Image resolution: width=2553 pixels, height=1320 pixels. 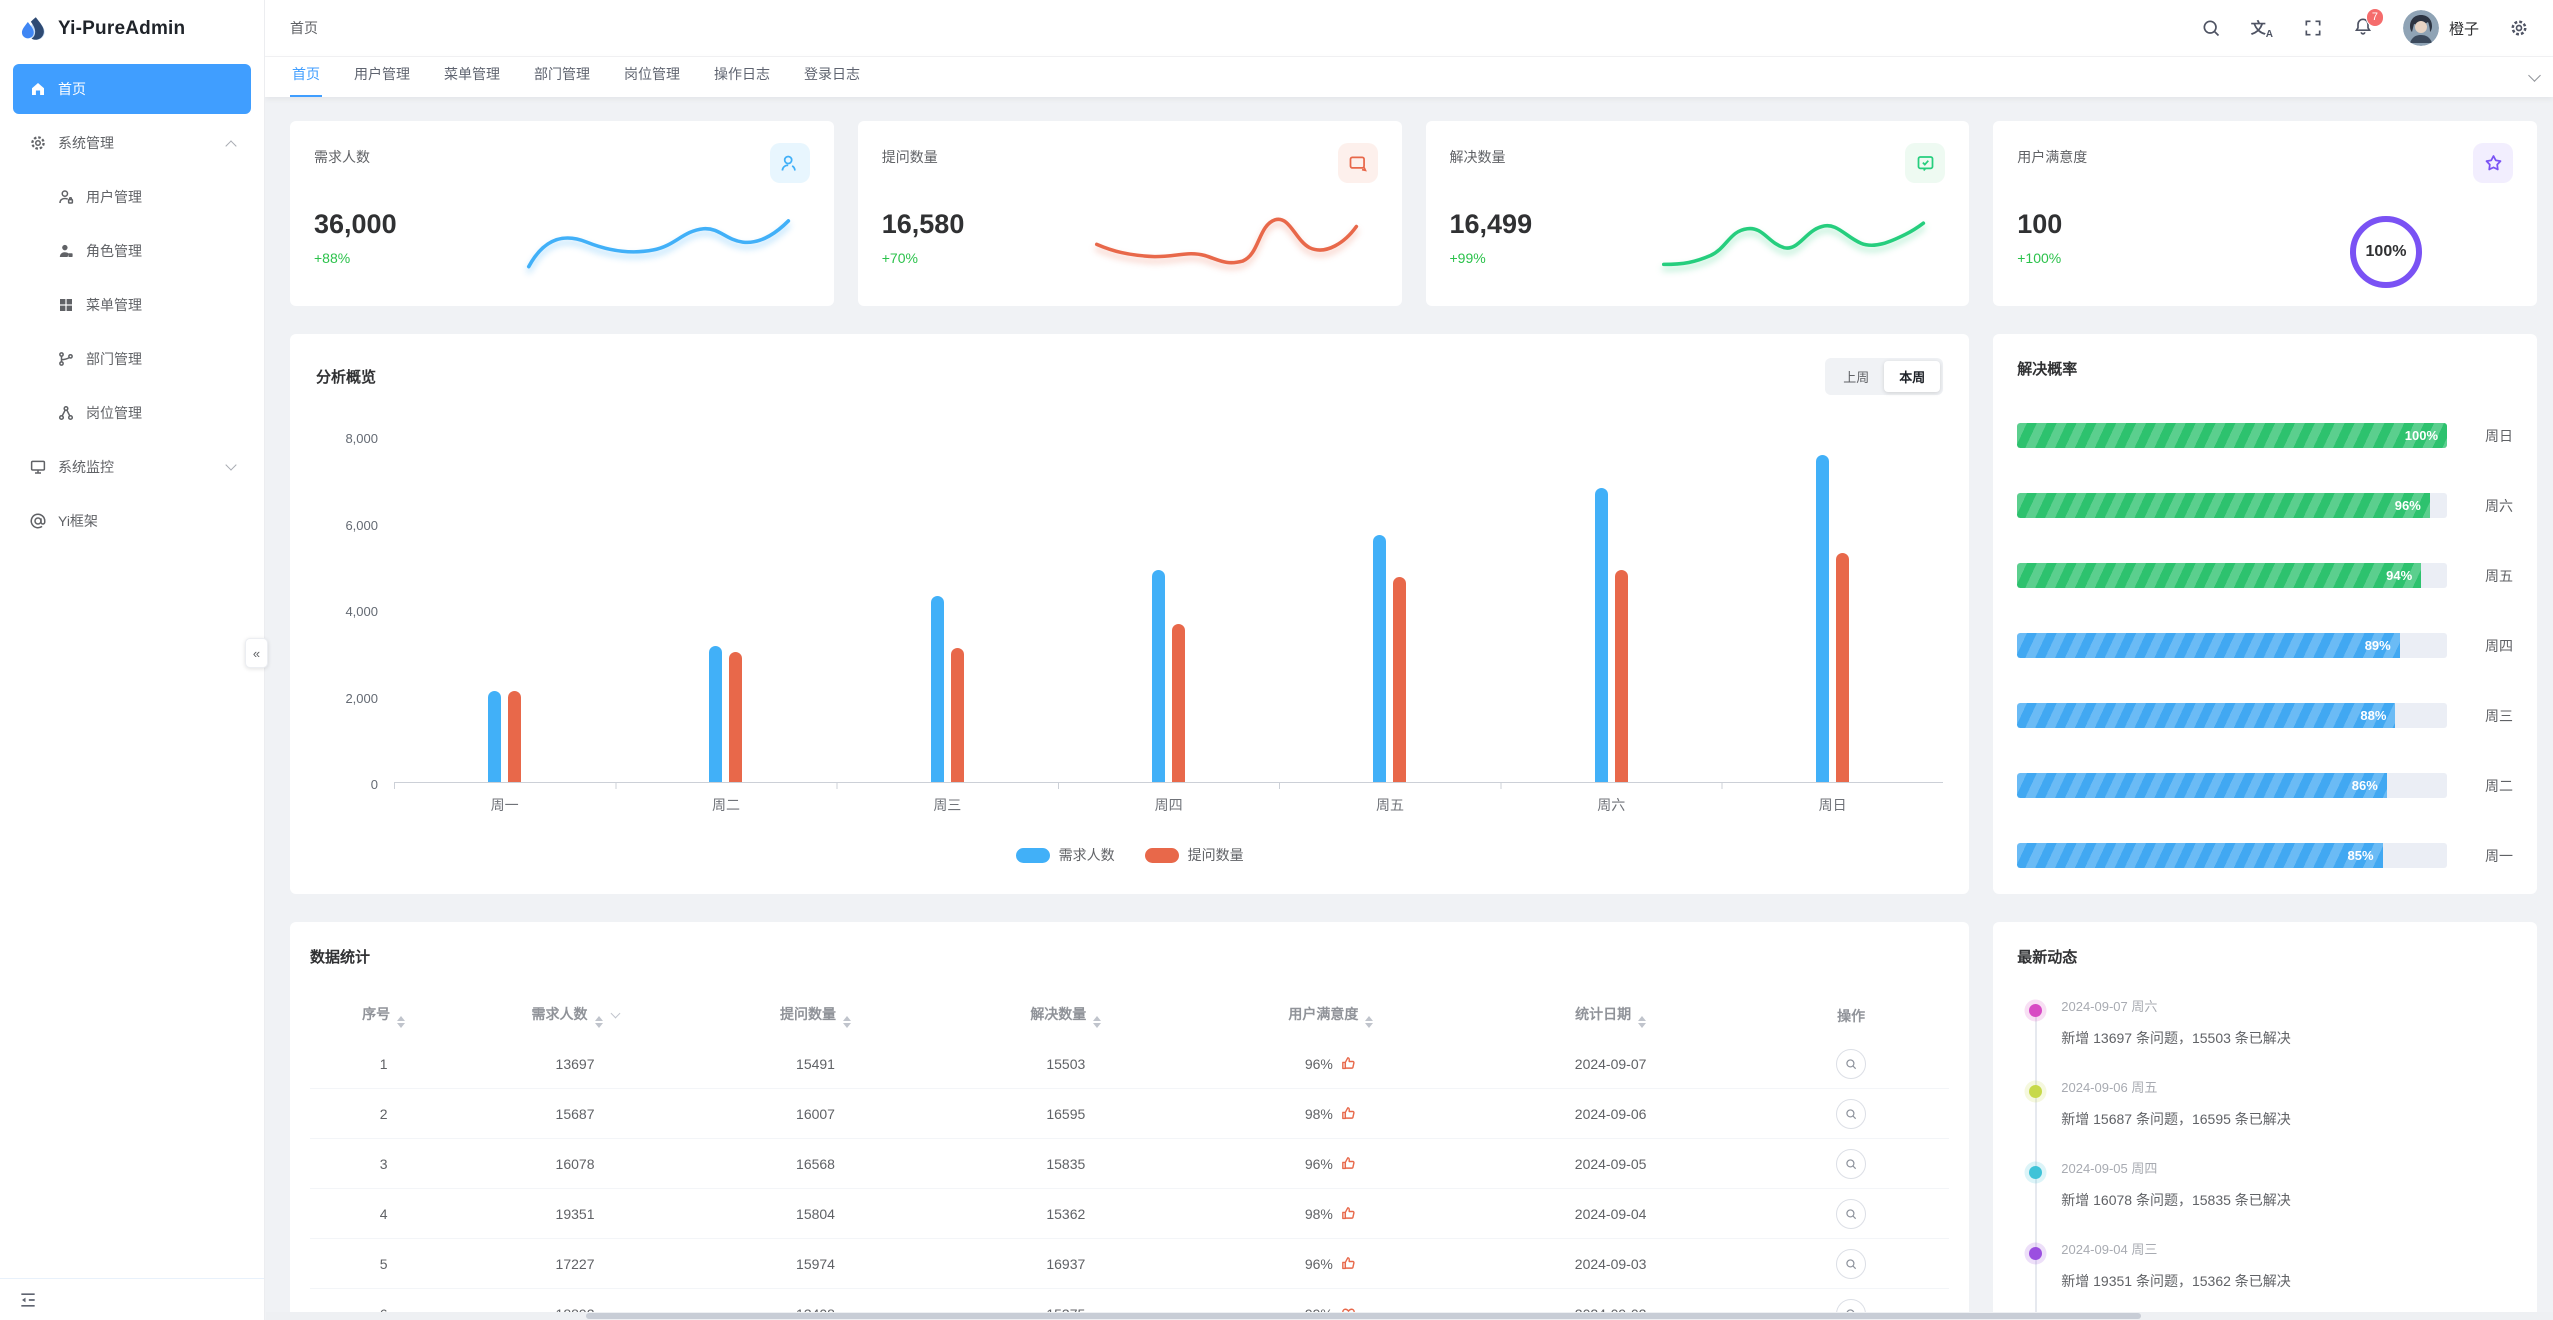 I want to click on progress-fill: 96%, so click(x=2223, y=505).